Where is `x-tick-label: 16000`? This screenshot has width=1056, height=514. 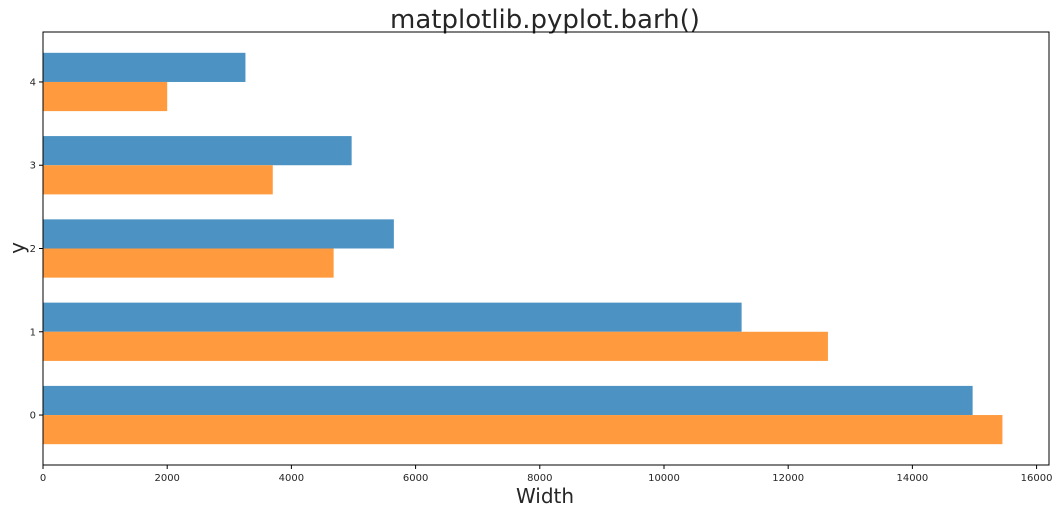
x-tick-label: 16000 is located at coordinates (1037, 478).